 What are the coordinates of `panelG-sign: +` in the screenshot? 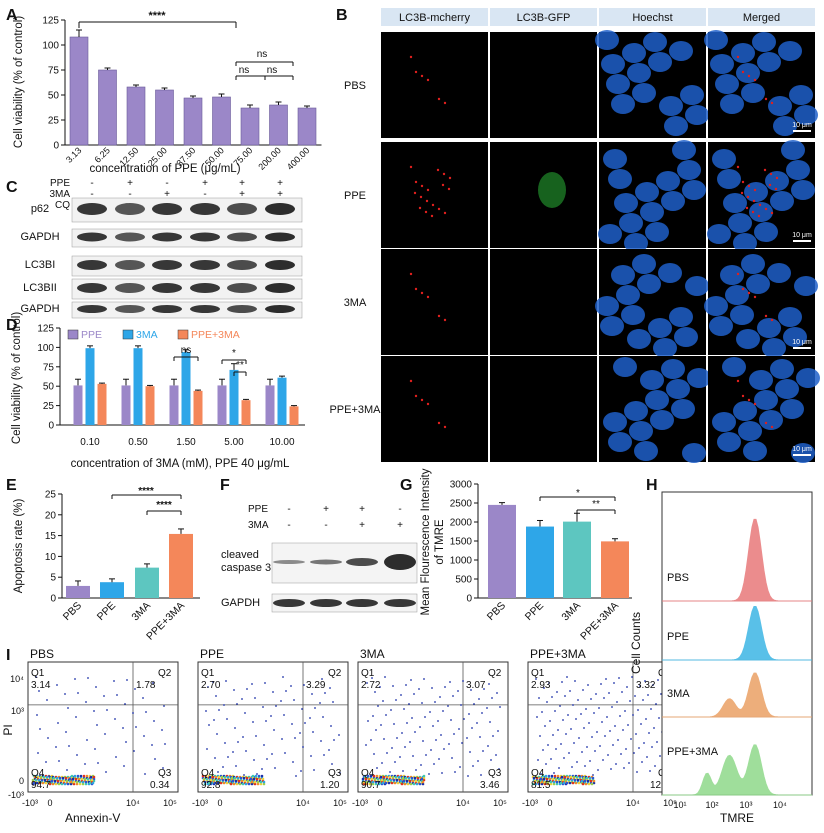 It's located at (326, 509).